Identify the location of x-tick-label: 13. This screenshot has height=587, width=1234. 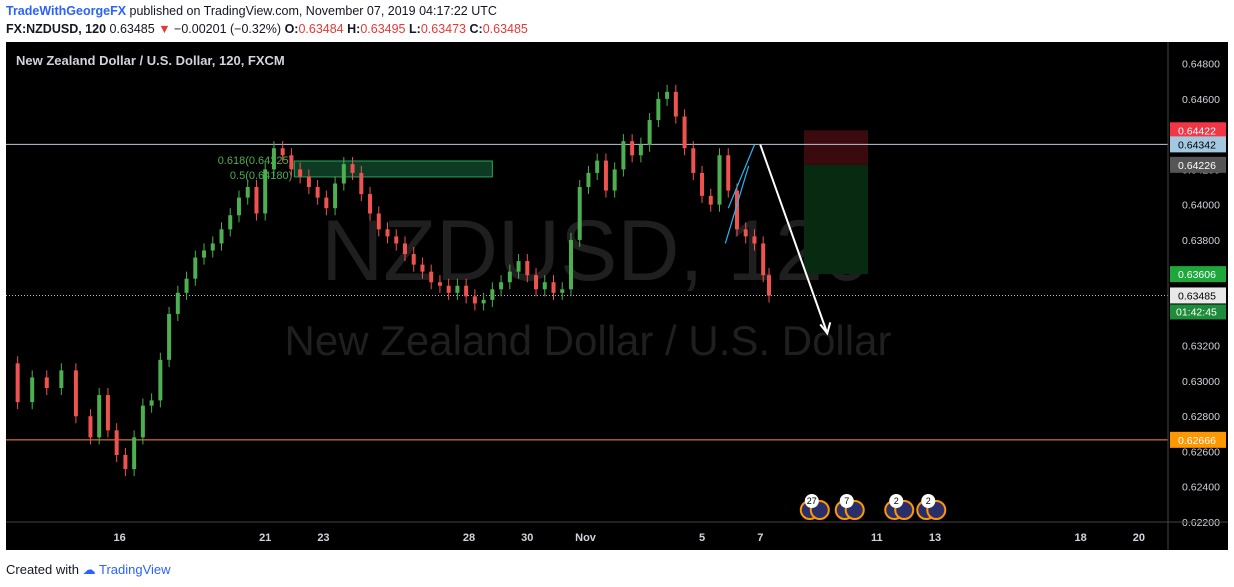
(935, 538).